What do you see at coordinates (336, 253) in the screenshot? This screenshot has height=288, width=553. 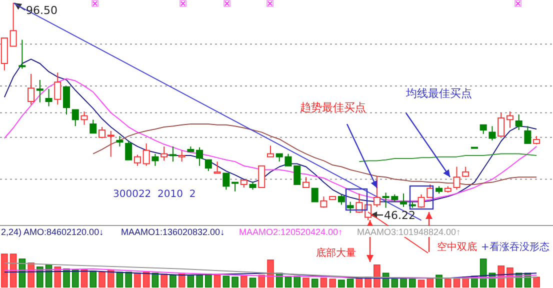 I see `annotation: 底部大量` at bounding box center [336, 253].